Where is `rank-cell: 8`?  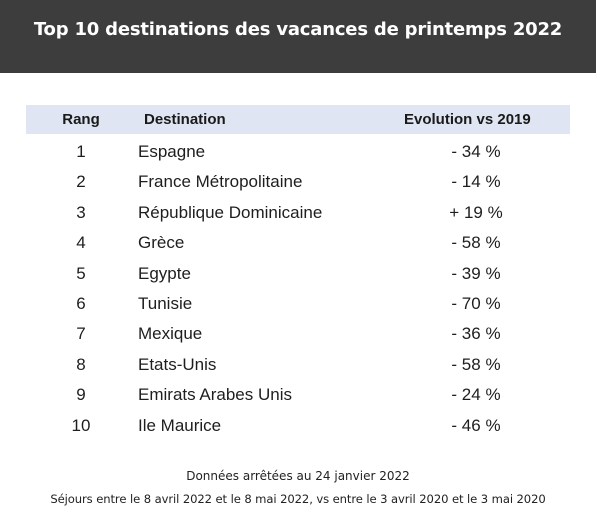
rank-cell: 8 is located at coordinates (81, 364).